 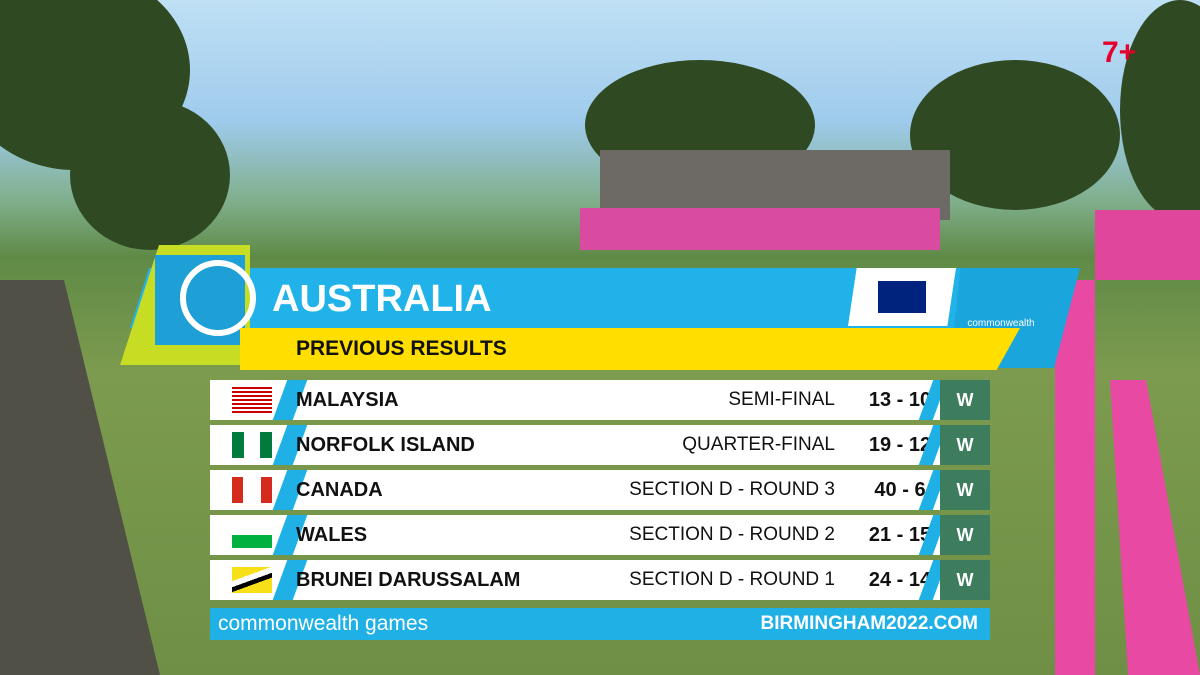 What do you see at coordinates (347, 400) in the screenshot?
I see `opponent: MALAYSIA` at bounding box center [347, 400].